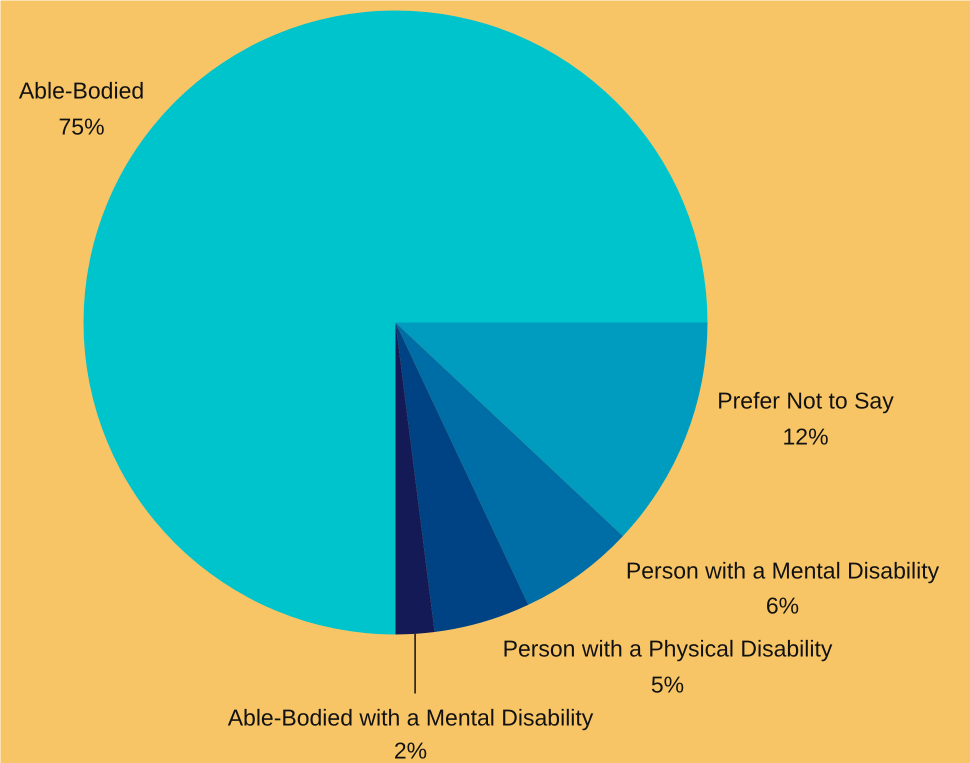 Image resolution: width=970 pixels, height=763 pixels. What do you see at coordinates (411, 717) in the screenshot?
I see `slice-label: Able-Bodied with a Mental Disability` at bounding box center [411, 717].